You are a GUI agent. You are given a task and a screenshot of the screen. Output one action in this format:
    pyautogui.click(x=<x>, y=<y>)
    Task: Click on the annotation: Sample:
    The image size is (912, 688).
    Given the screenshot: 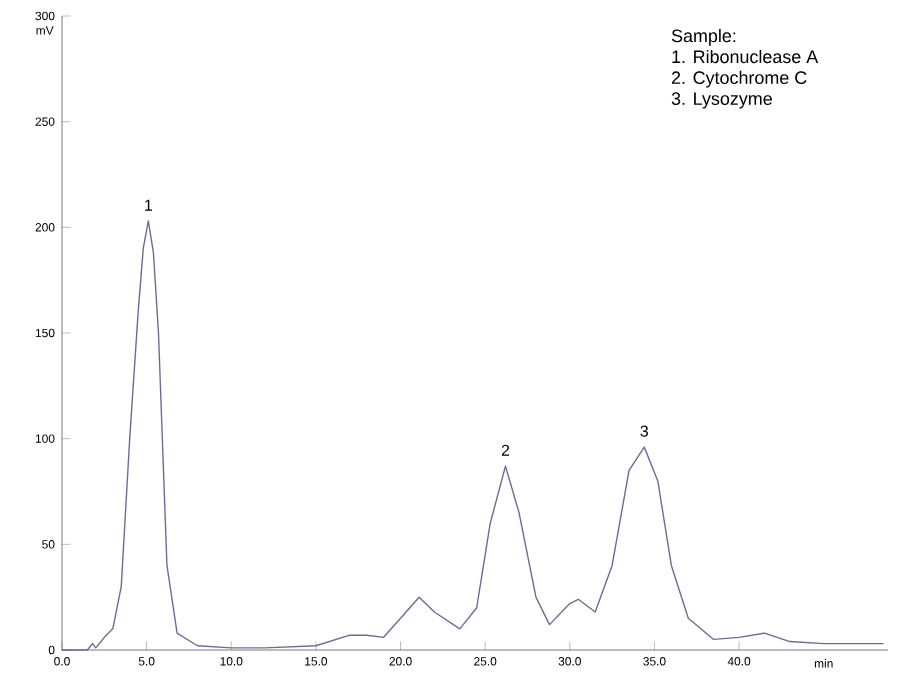 What is the action you would take?
    pyautogui.click(x=703, y=37)
    